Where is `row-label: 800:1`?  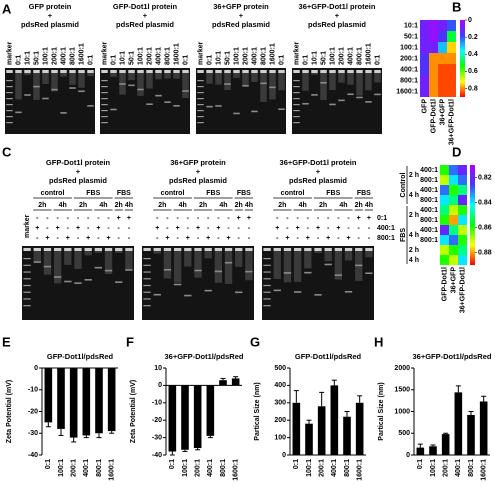 row-label: 800:1 is located at coordinates (409, 80).